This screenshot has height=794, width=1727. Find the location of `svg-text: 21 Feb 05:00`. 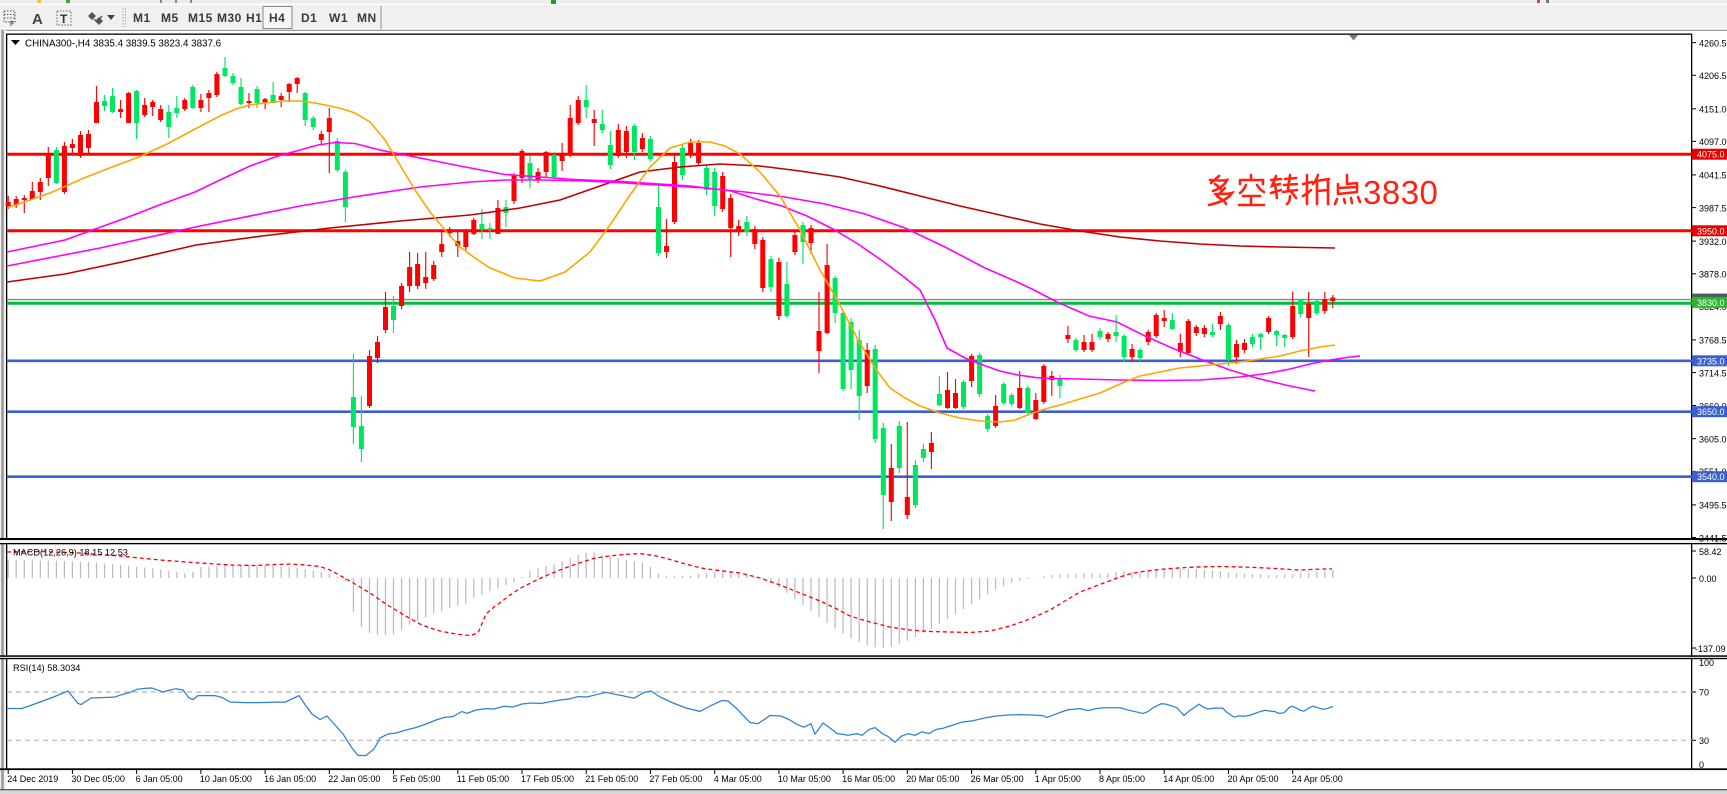

svg-text: 21 Feb 05:00 is located at coordinates (611, 779).